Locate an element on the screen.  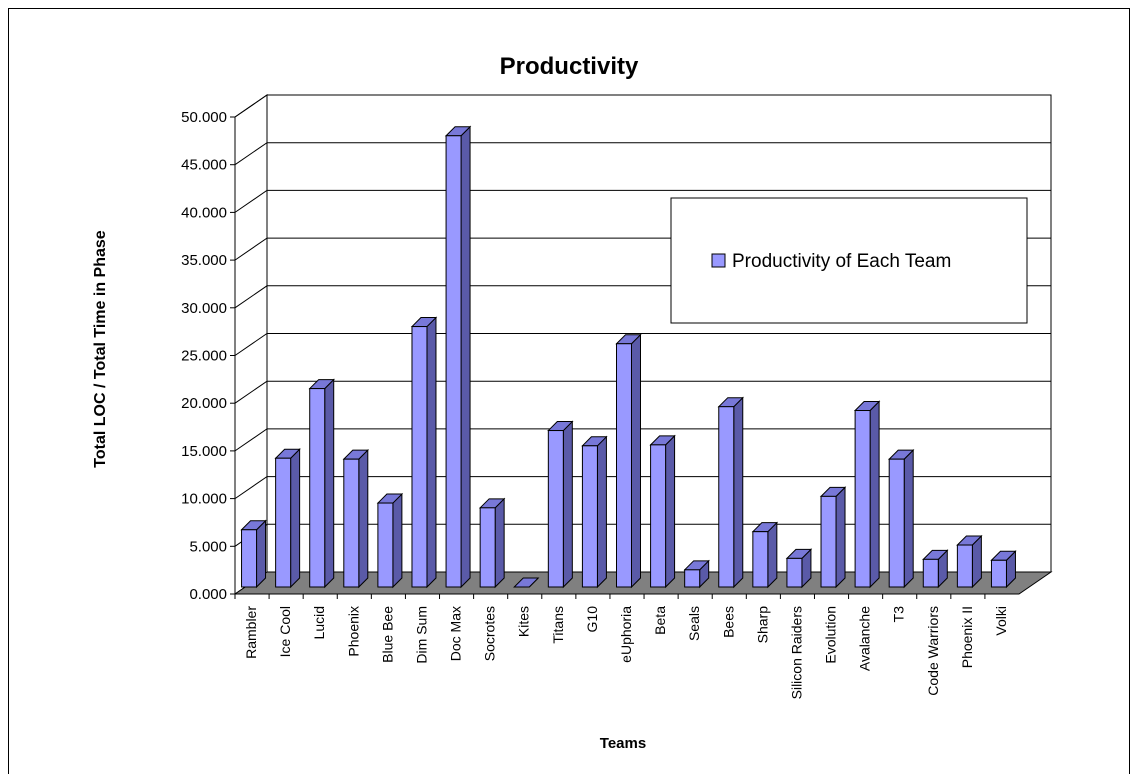
x-tick-label: Lucid is located at coordinates (319, 622).